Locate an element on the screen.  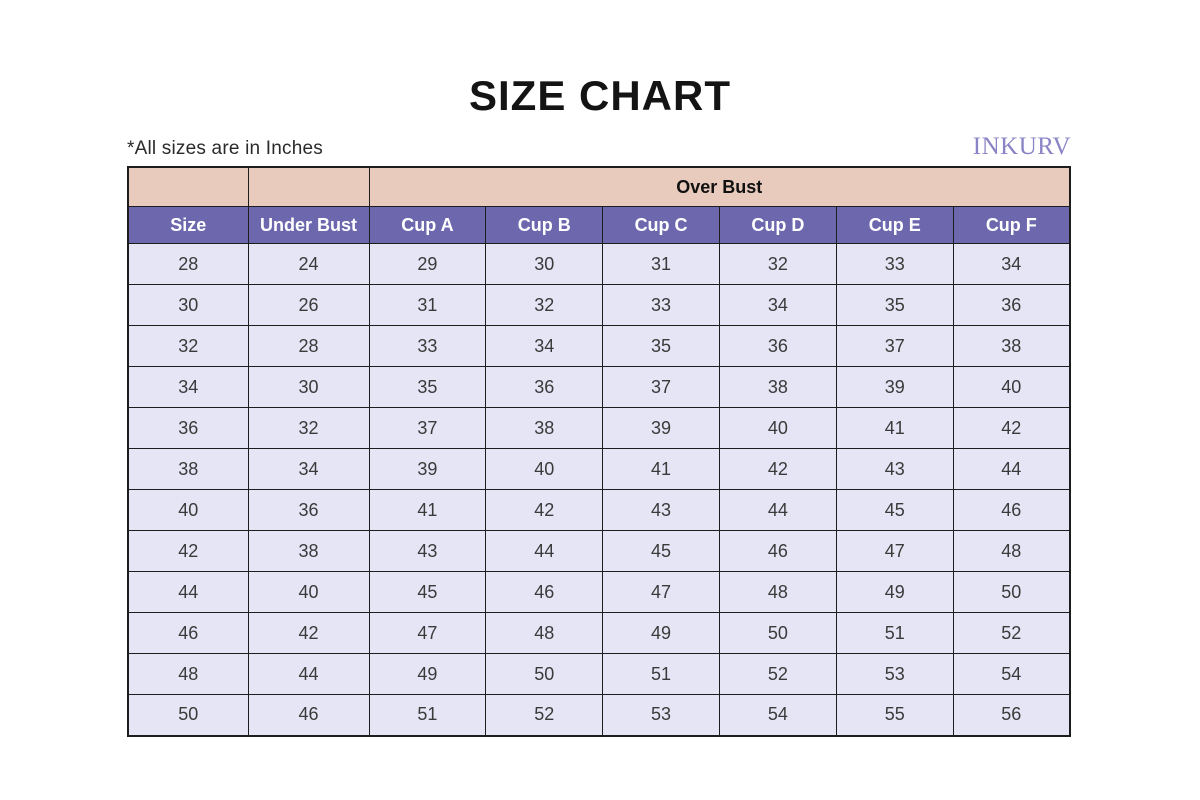
column-header-size: Size is located at coordinates (188, 225).